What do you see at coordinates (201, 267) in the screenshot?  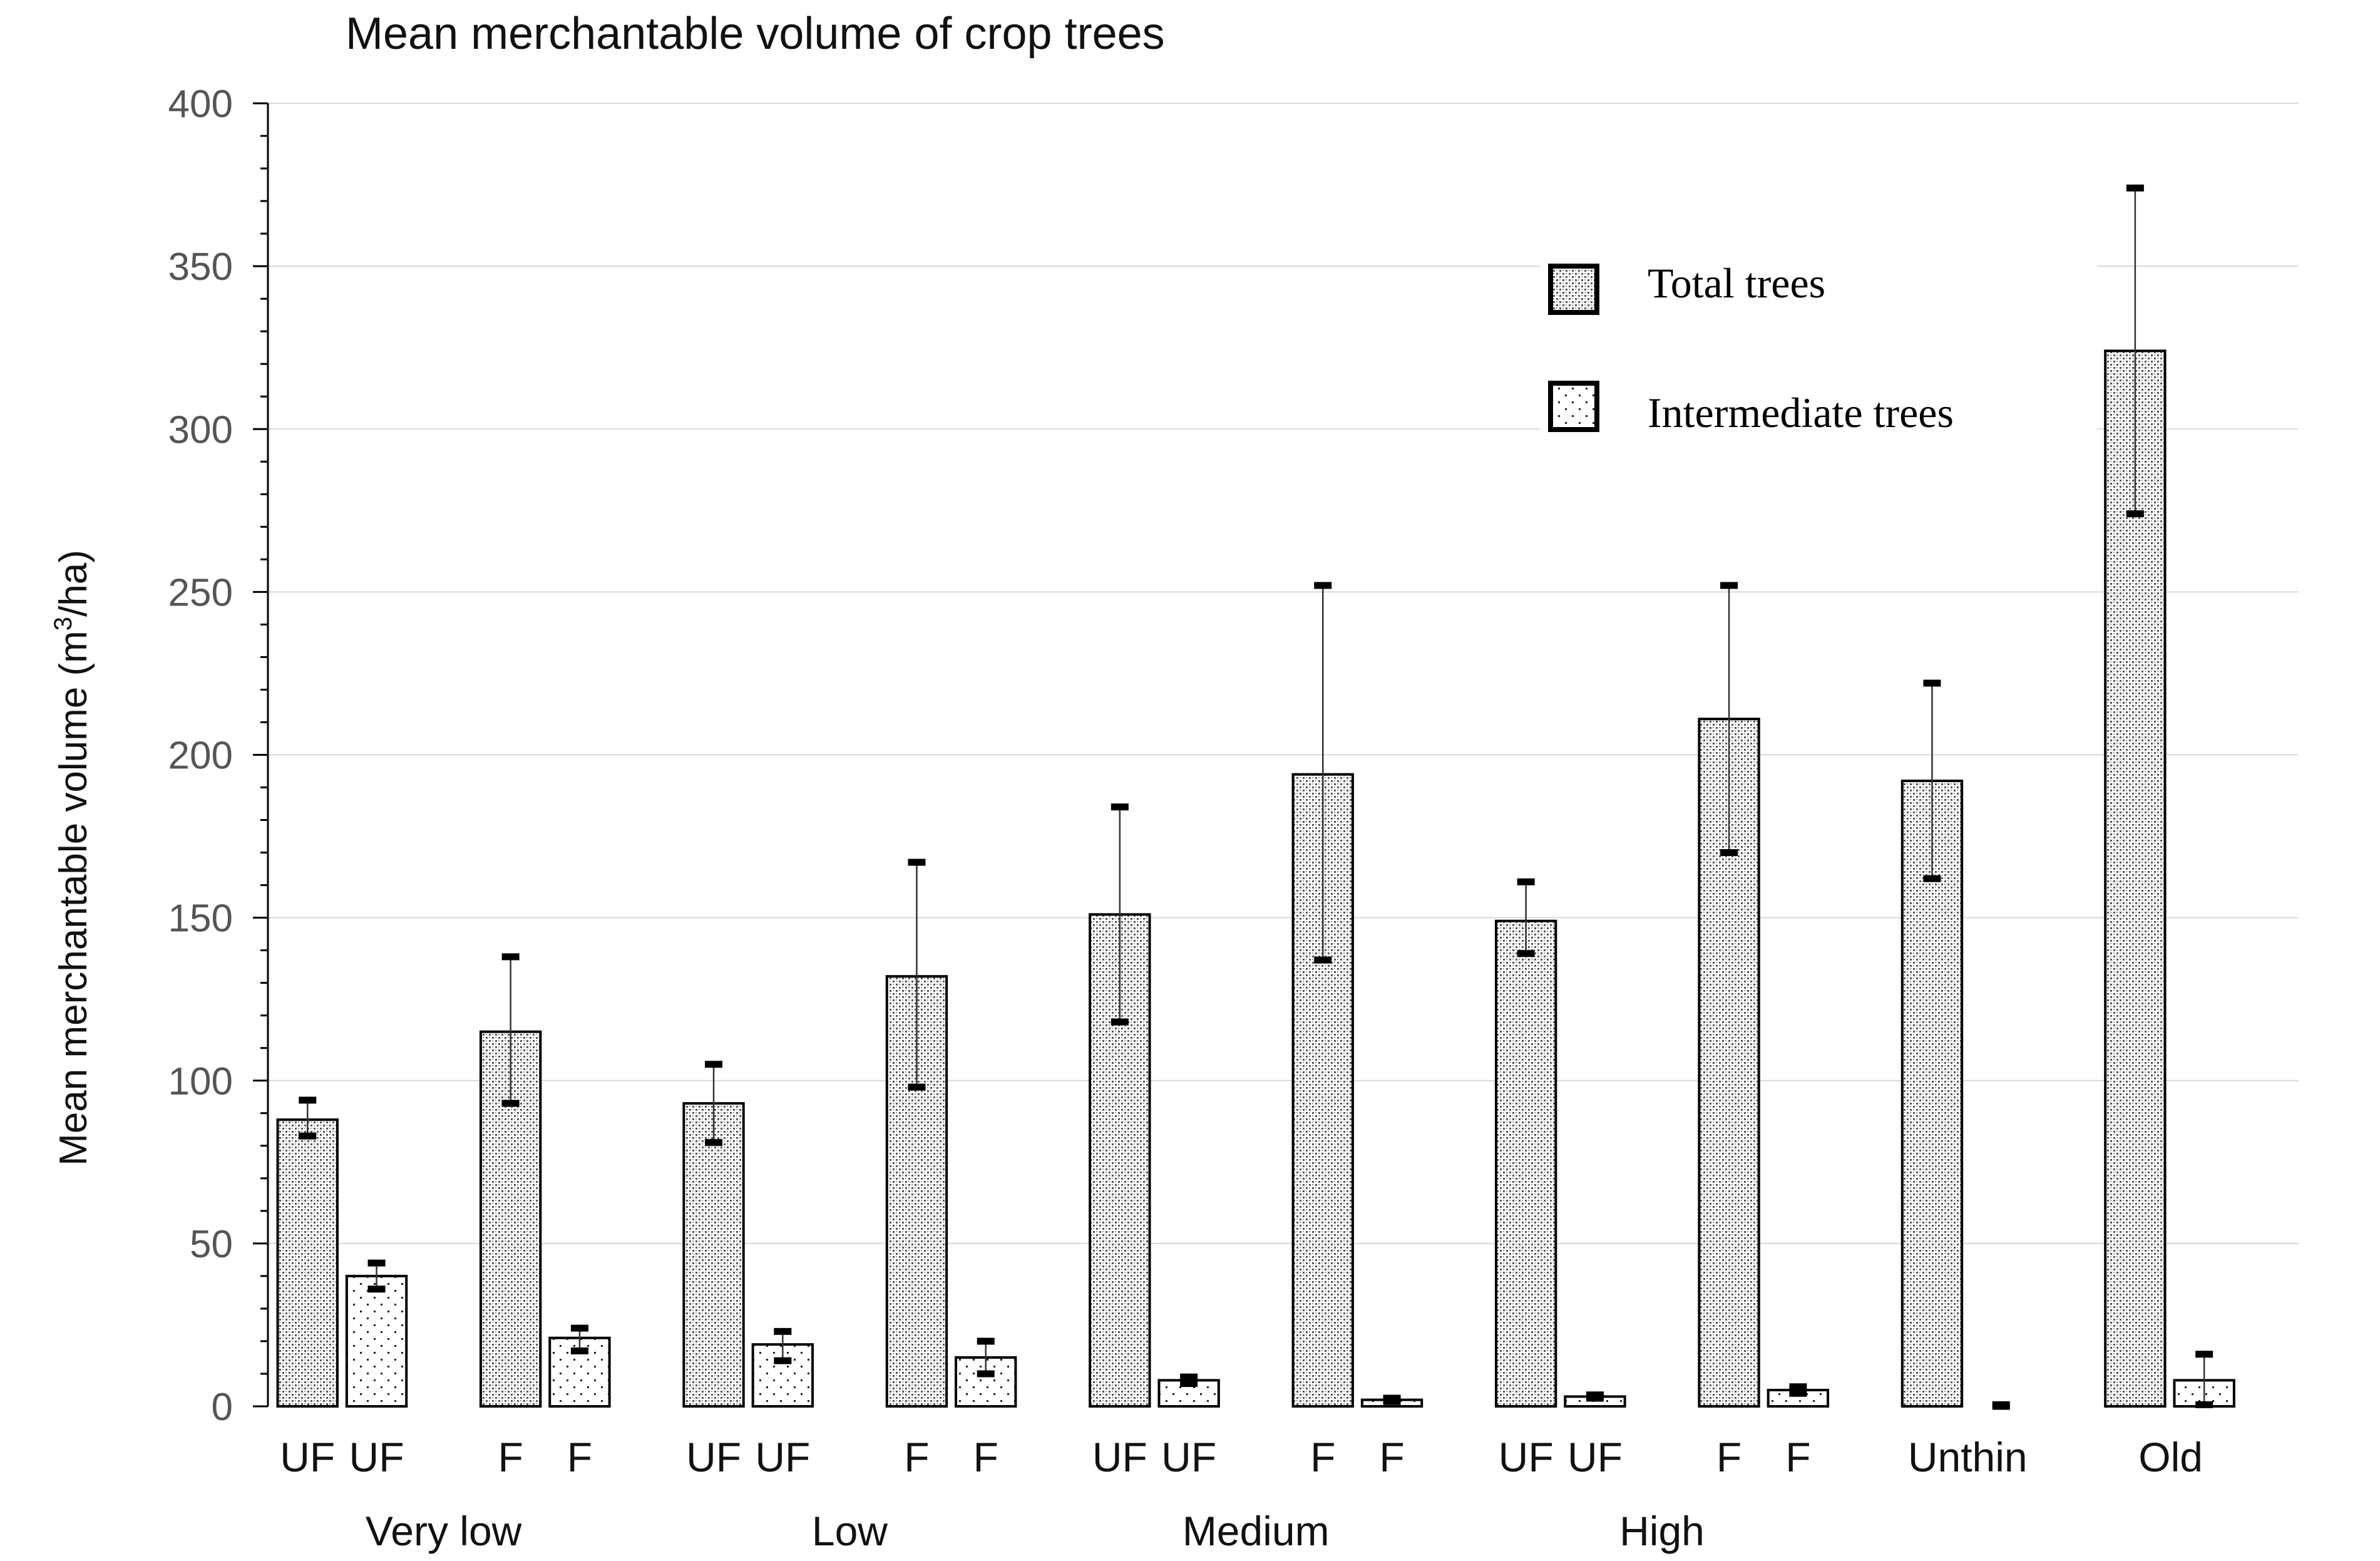 I see `y-tick-label: 350` at bounding box center [201, 267].